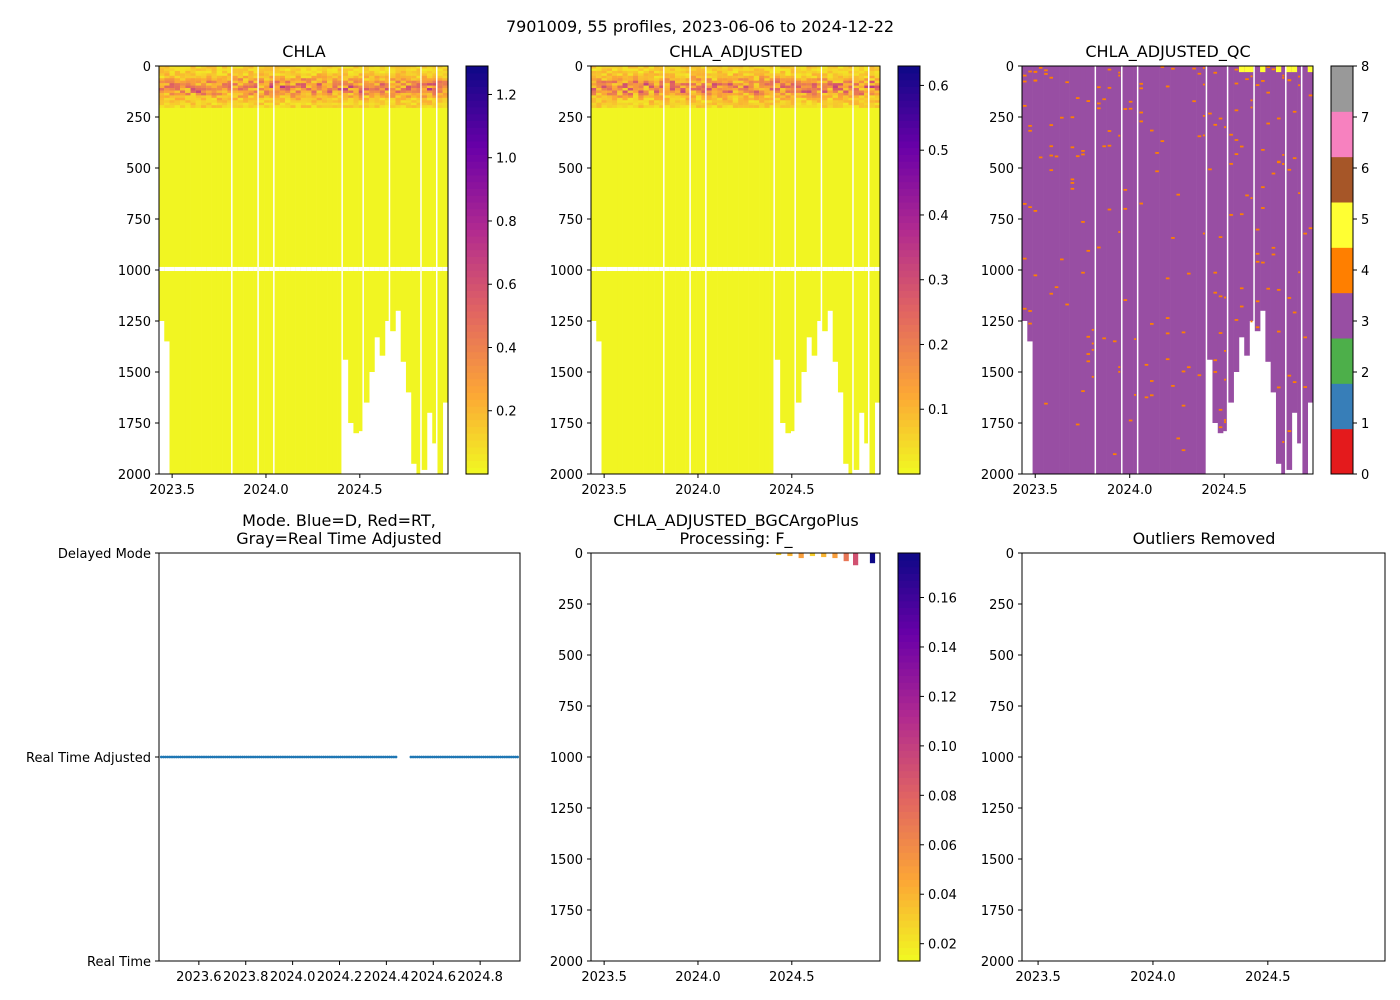 This screenshot has height=1000, width=1400. I want to click on outliers-y-tick-label: 1750, so click(997, 911).